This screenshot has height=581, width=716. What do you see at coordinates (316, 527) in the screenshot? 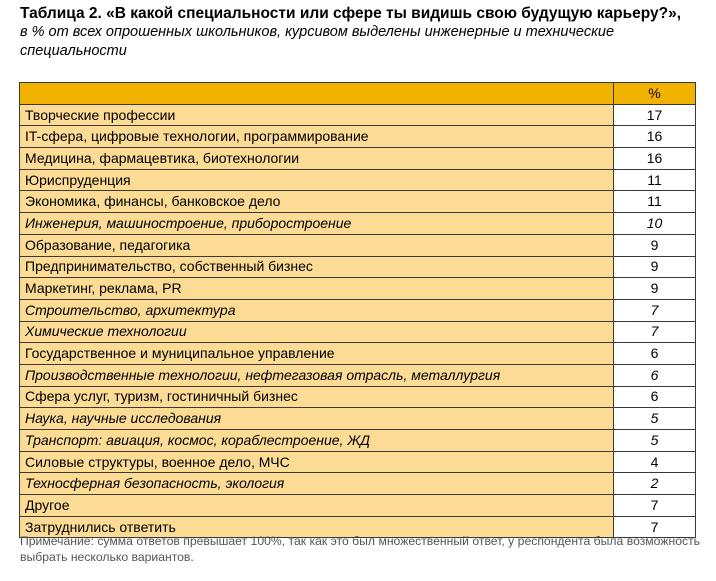
I see `row-label-cell: Затруднились ответить` at bounding box center [316, 527].